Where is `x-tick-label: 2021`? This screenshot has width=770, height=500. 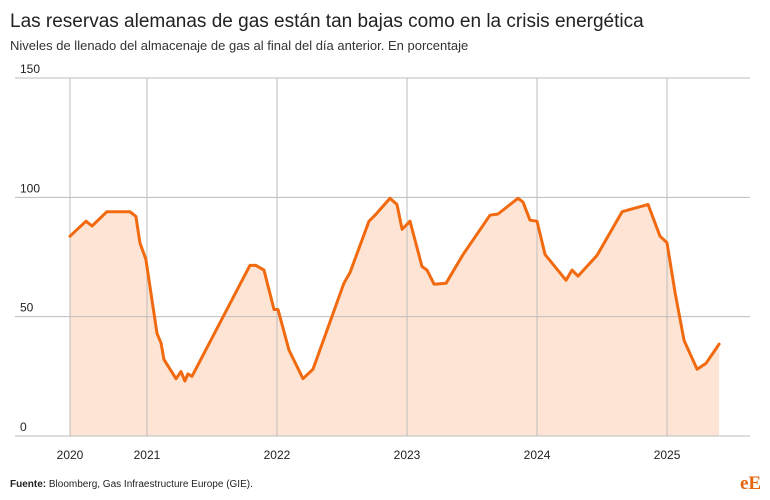 x-tick-label: 2021 is located at coordinates (147, 455).